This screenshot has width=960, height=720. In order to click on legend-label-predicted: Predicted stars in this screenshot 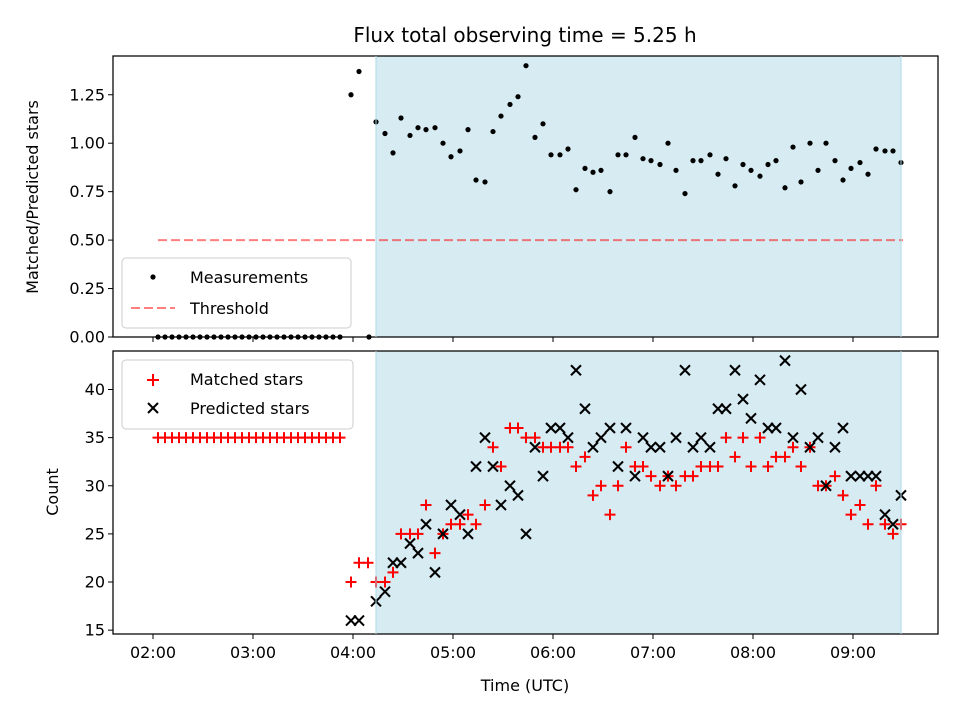, I will do `click(250, 408)`.